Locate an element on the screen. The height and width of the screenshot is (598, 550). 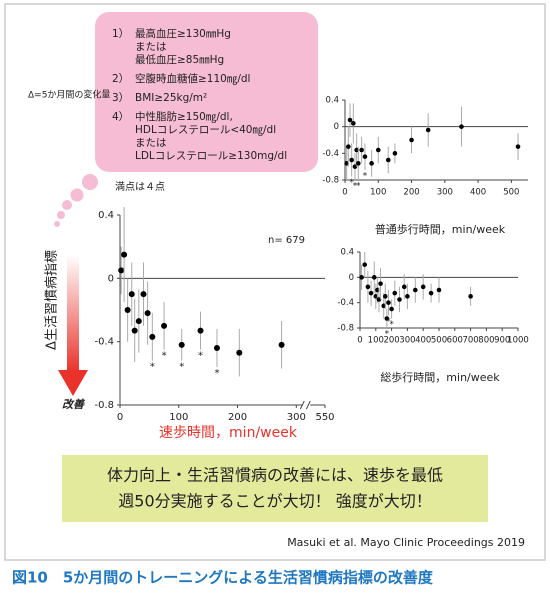
x-tick-label: 1000 is located at coordinates (518, 341).